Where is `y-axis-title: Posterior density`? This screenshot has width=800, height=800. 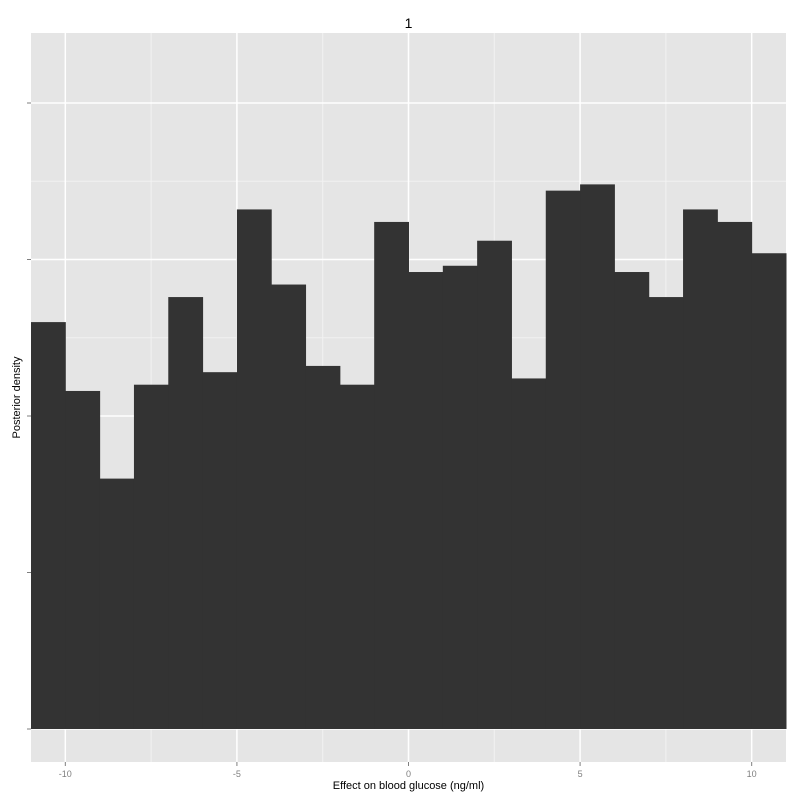
y-axis-title: Posterior density is located at coordinates (17, 397).